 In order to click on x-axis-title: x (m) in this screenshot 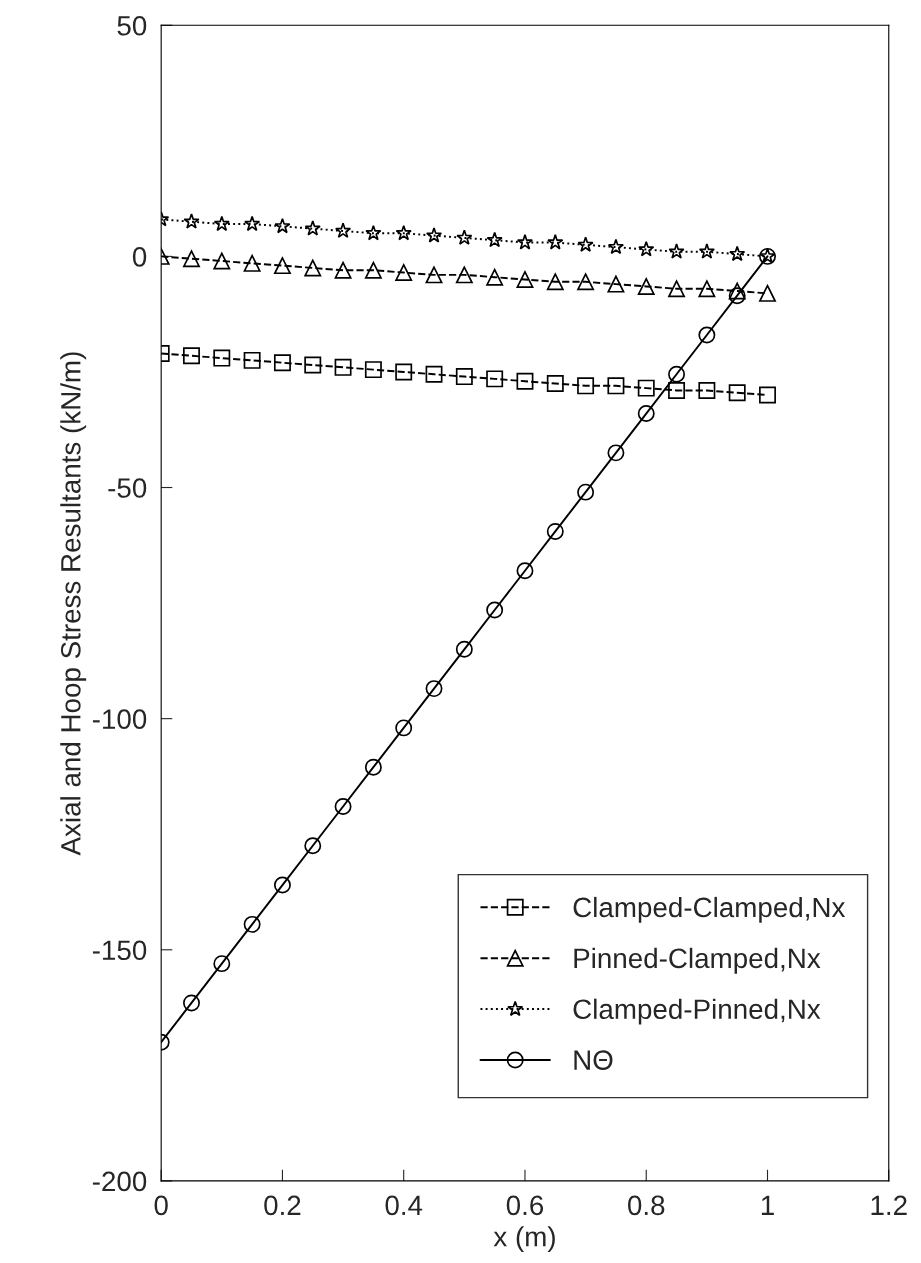, I will do `click(524, 1239)`.